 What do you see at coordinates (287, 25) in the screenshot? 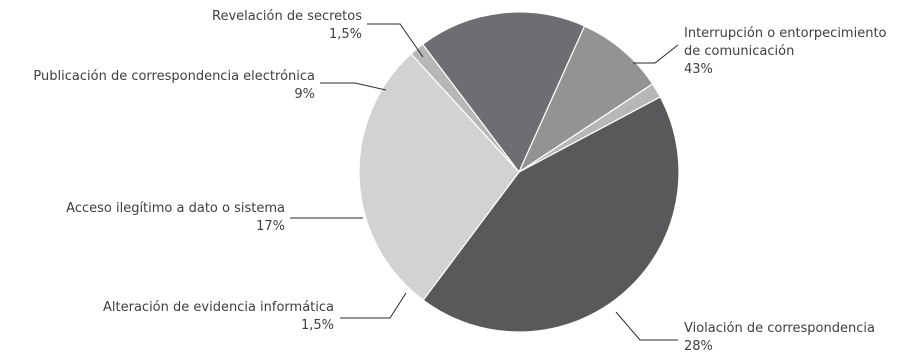
I see `slice-label: Revelación de secretos 1,5%` at bounding box center [287, 25].